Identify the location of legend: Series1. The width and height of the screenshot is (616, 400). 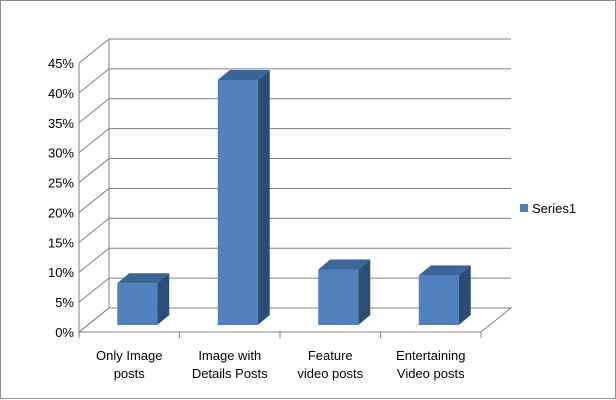
(548, 208).